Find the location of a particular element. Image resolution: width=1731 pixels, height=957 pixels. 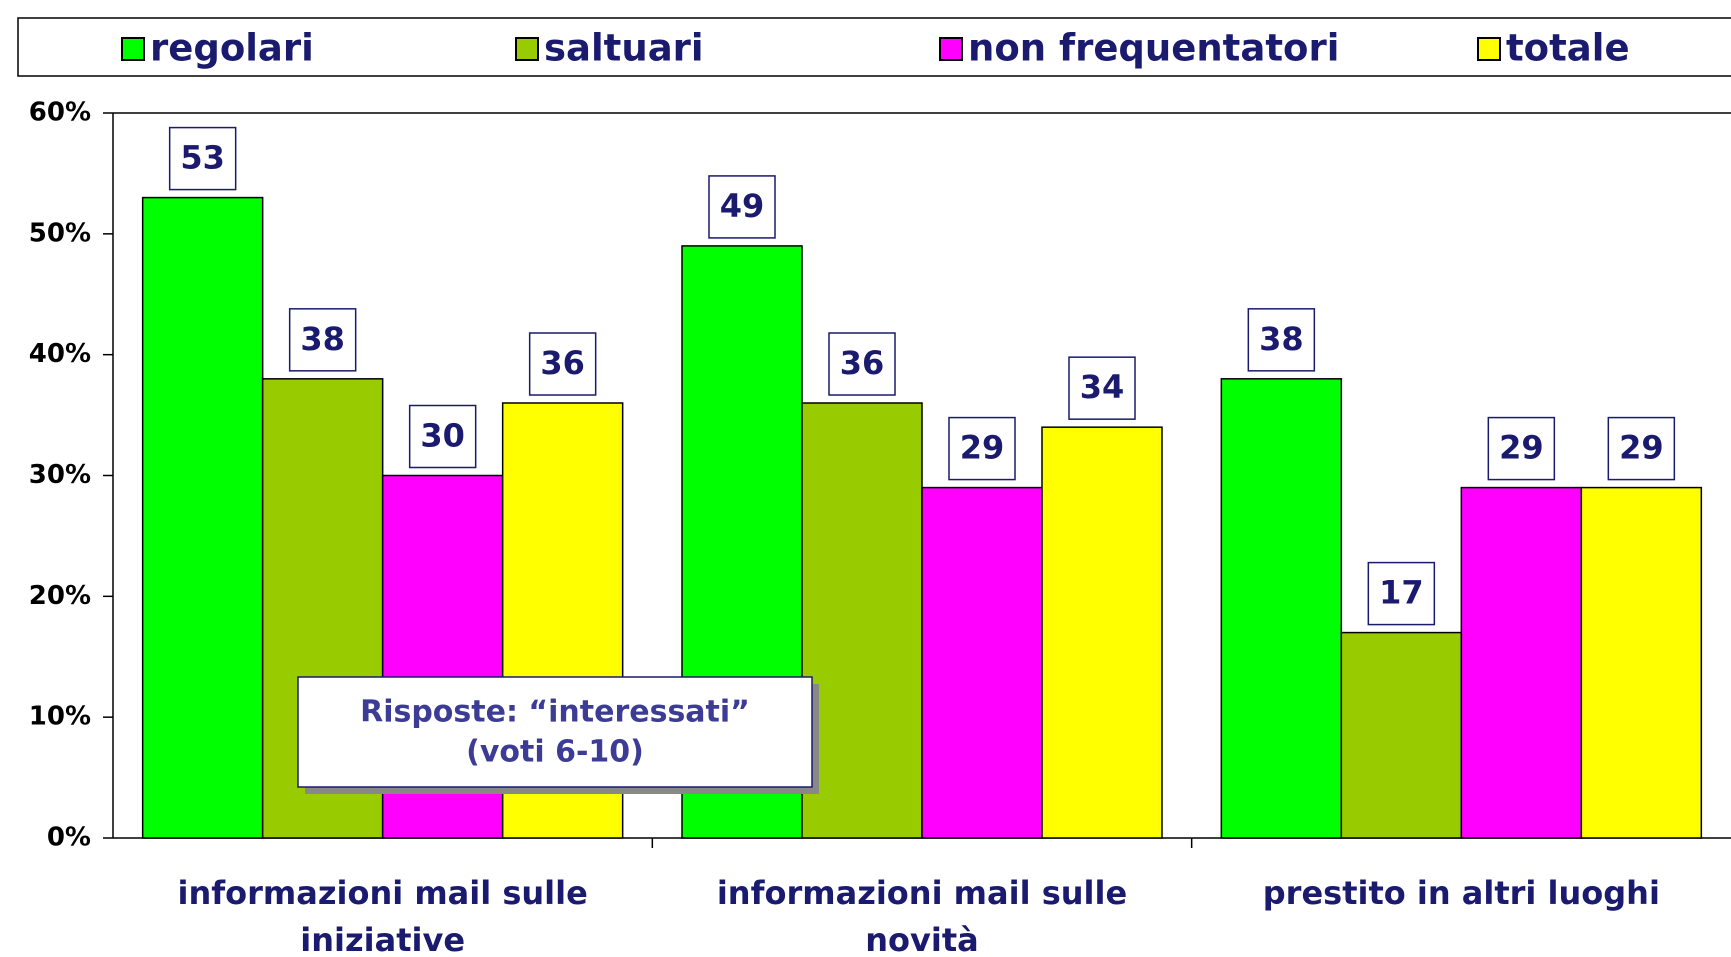

y-tick-label: 40% is located at coordinates (60, 354).